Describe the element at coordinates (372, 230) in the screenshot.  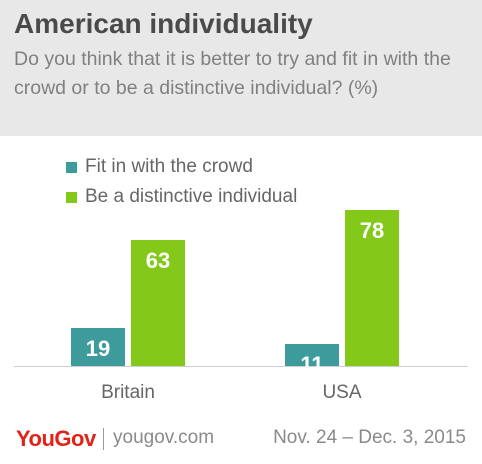
I see `data-label-usa-distinctive: 78` at that location.